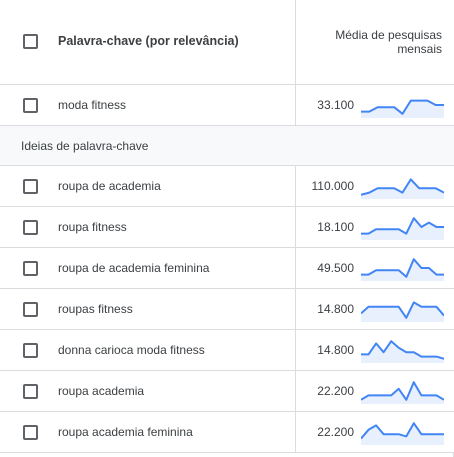 Image resolution: width=454 pixels, height=457 pixels. What do you see at coordinates (335, 105) in the screenshot?
I see `avg-searches-value: 33.100` at bounding box center [335, 105].